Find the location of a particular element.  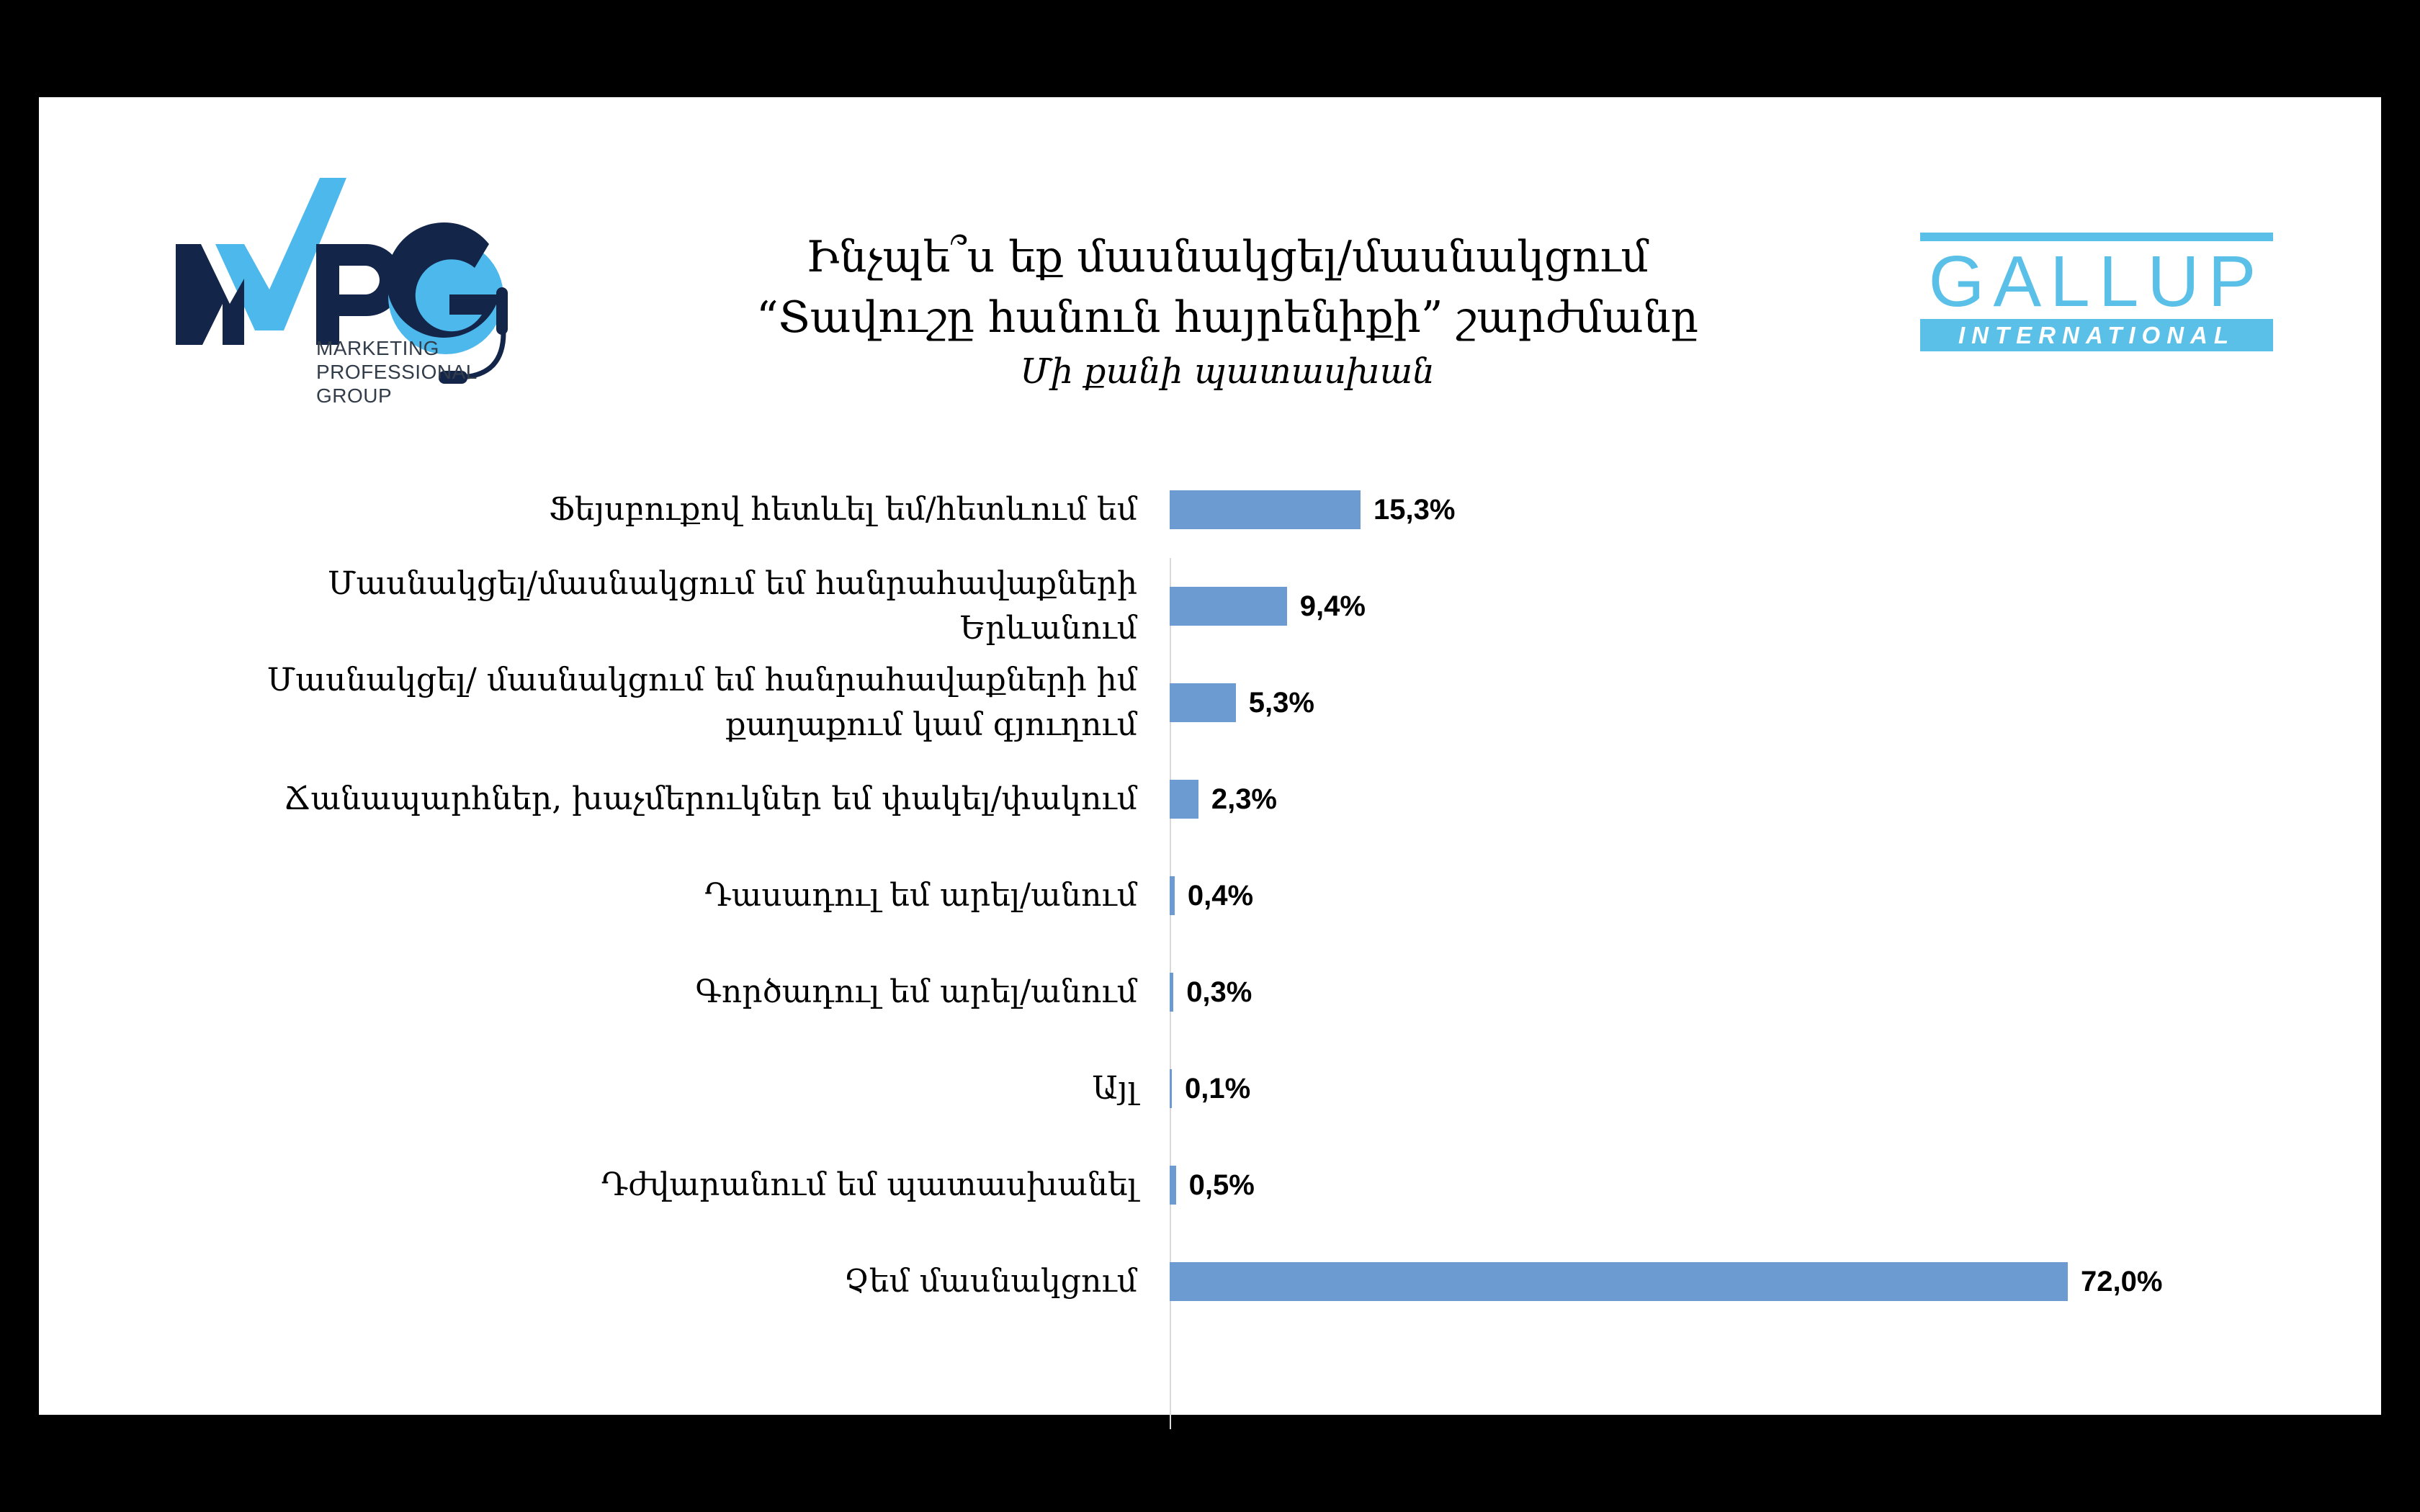

mpg-logo: MARKETING PROFESSIONAL GROUP is located at coordinates (341, 296).